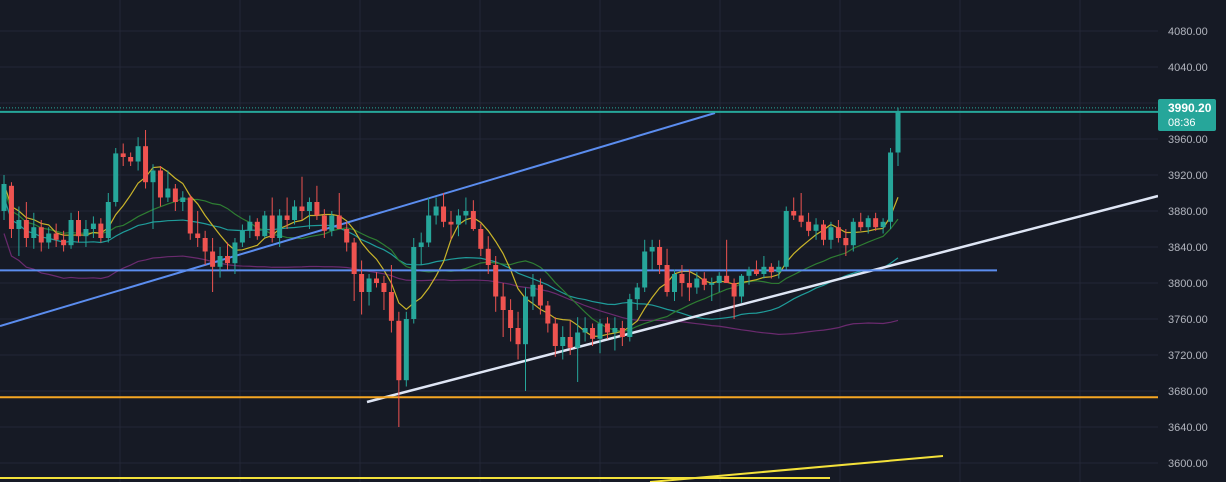 The width and height of the screenshot is (1226, 482). I want to click on last-price-badge, so click(1187, 115).